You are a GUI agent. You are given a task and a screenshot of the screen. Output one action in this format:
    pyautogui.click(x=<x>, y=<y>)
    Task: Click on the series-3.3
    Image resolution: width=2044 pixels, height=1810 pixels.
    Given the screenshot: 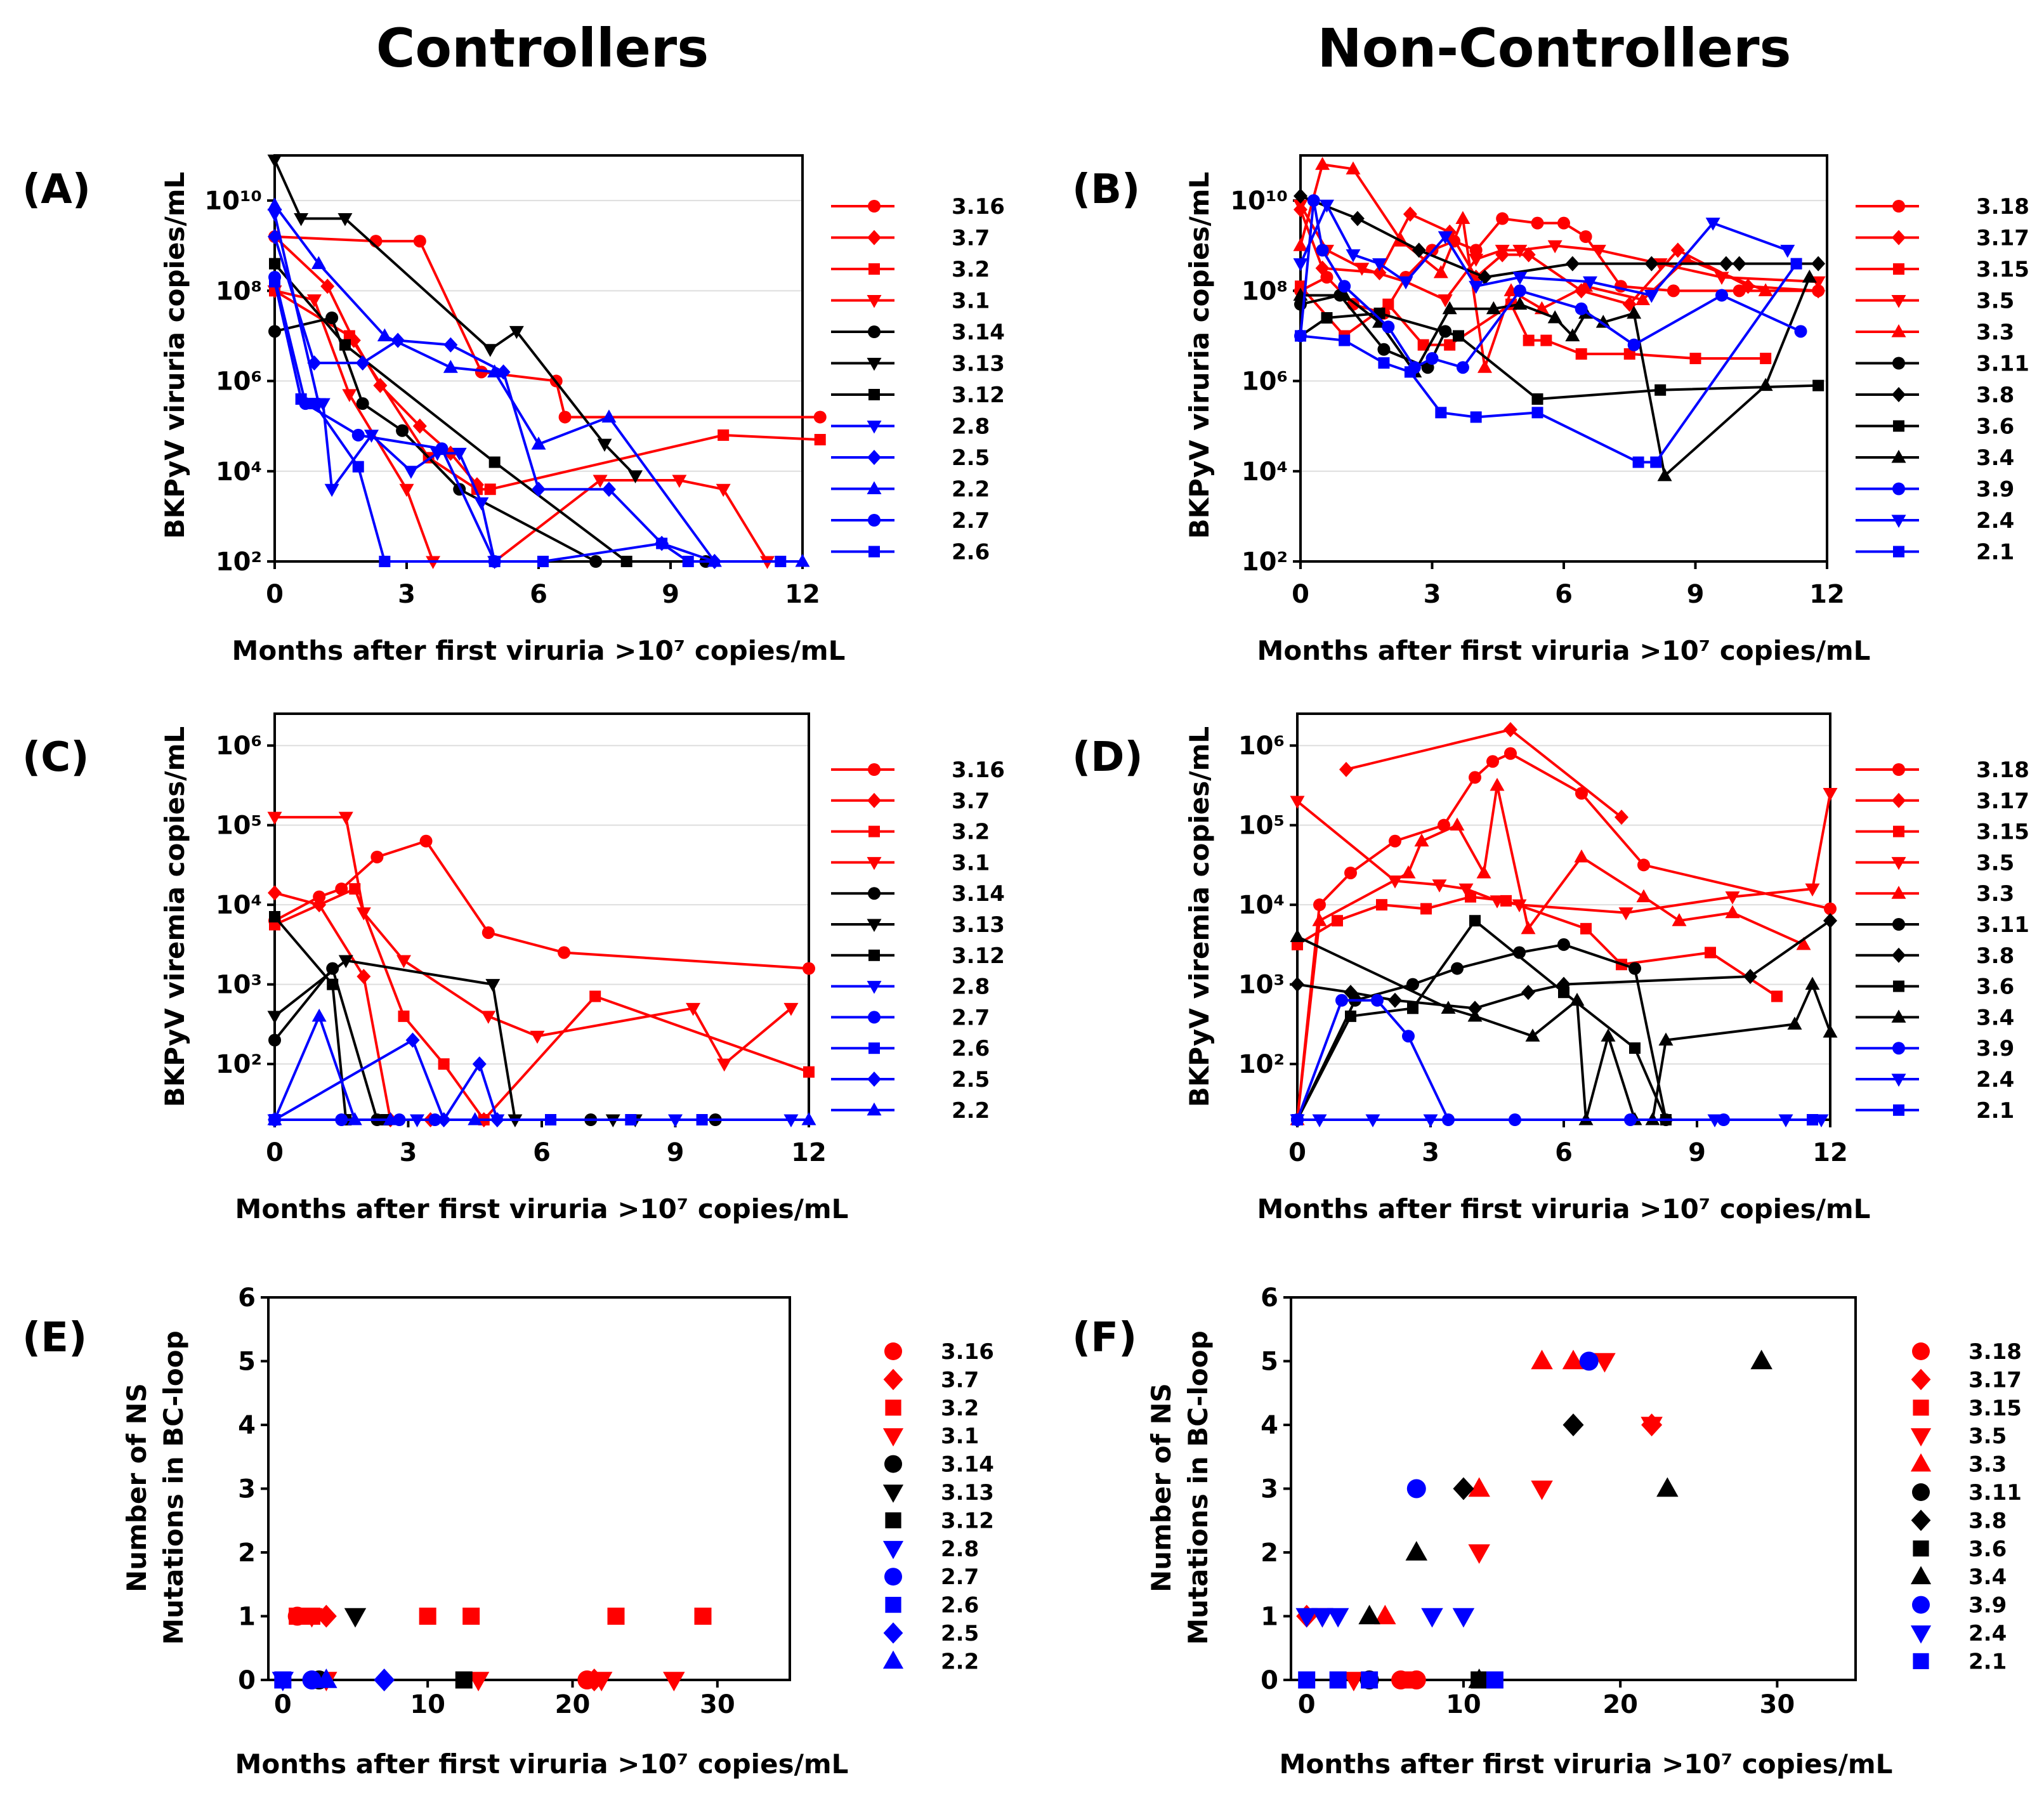 What is the action you would take?
    pyautogui.click(x=1480, y=1487)
    